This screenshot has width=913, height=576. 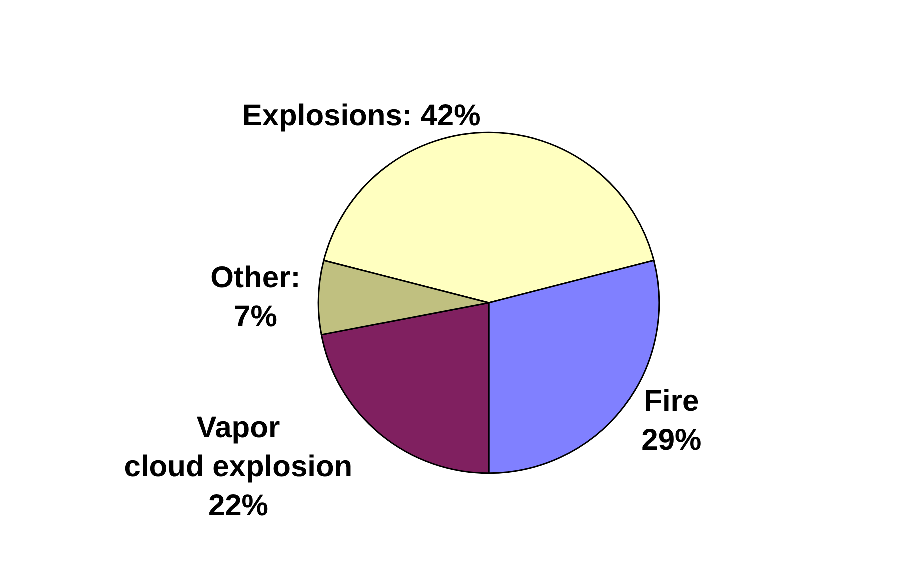 I want to click on data-label: Fire 29%, so click(x=672, y=420).